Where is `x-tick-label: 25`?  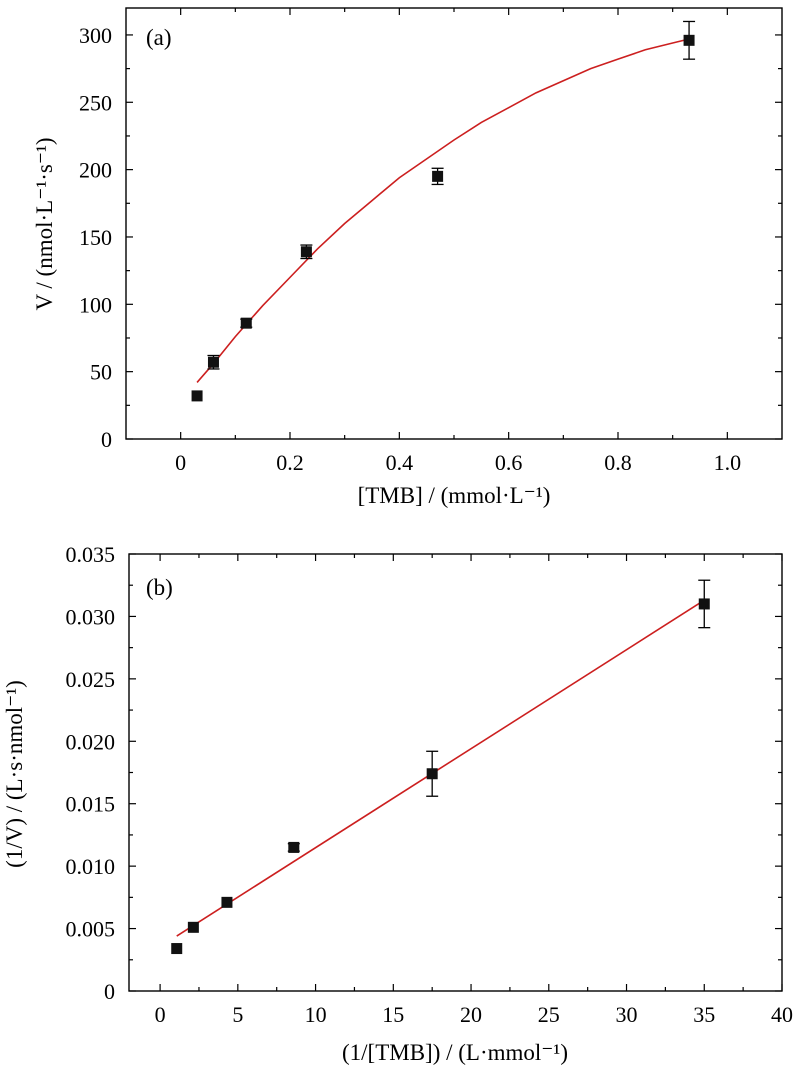
x-tick-label: 25 is located at coordinates (549, 1014).